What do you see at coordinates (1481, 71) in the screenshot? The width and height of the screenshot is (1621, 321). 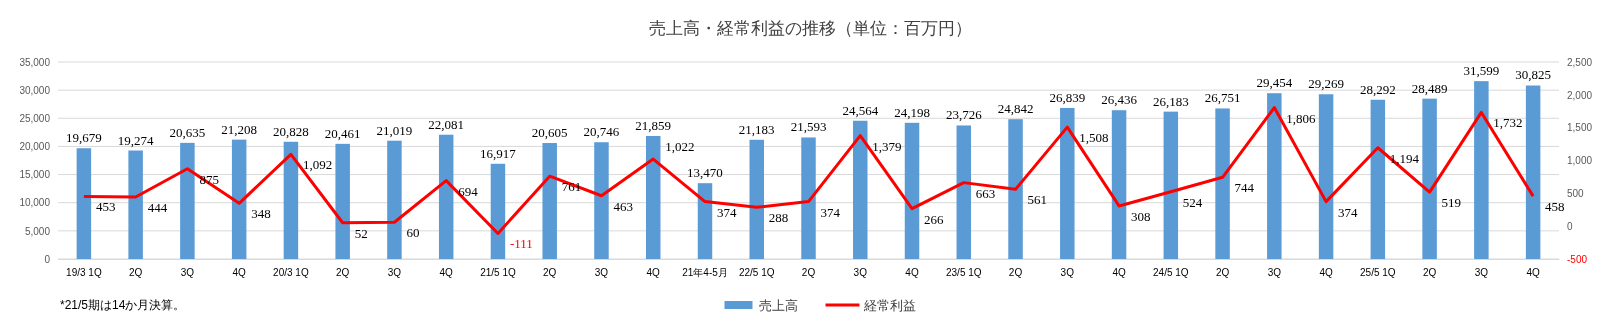 I see `data-label: 31,599` at bounding box center [1481, 71].